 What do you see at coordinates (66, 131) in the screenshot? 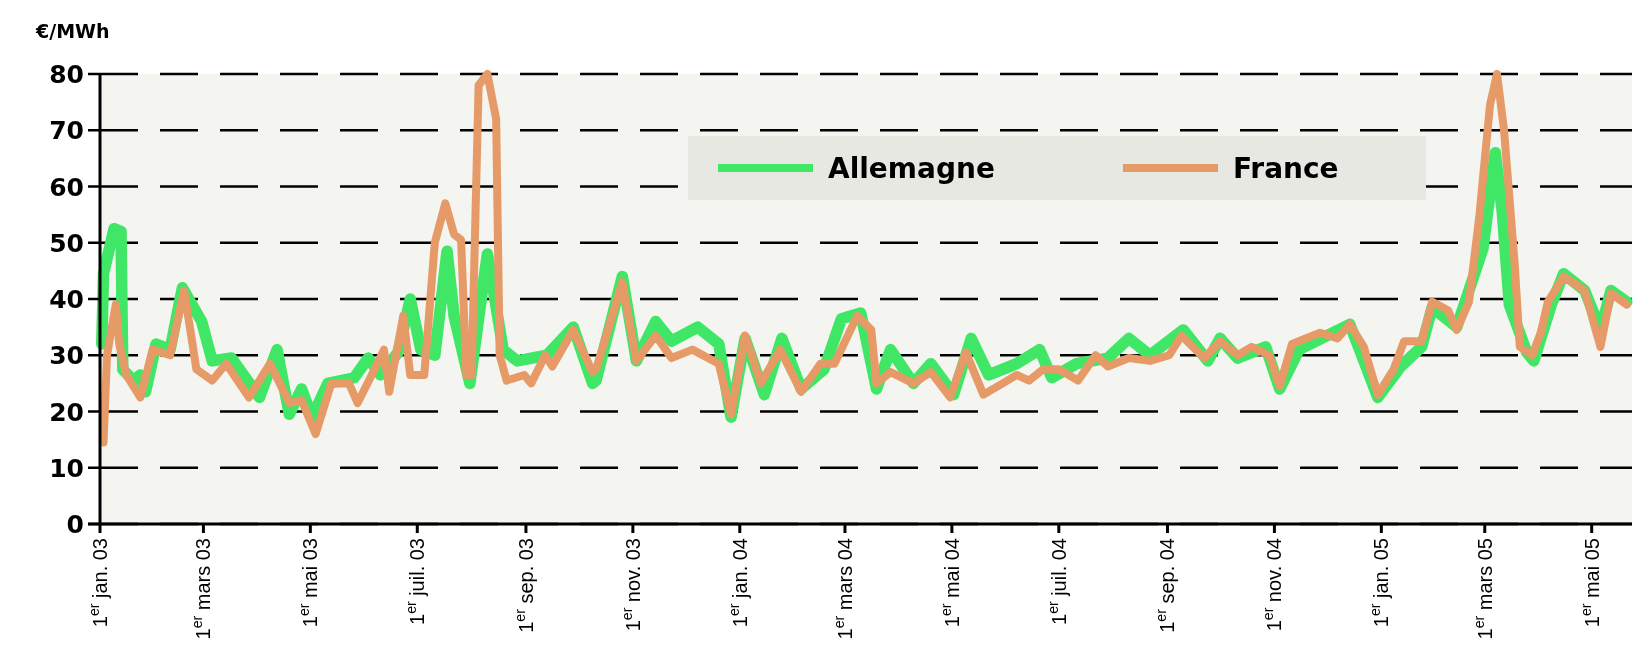
I see `y-tick-label: 70` at bounding box center [66, 131].